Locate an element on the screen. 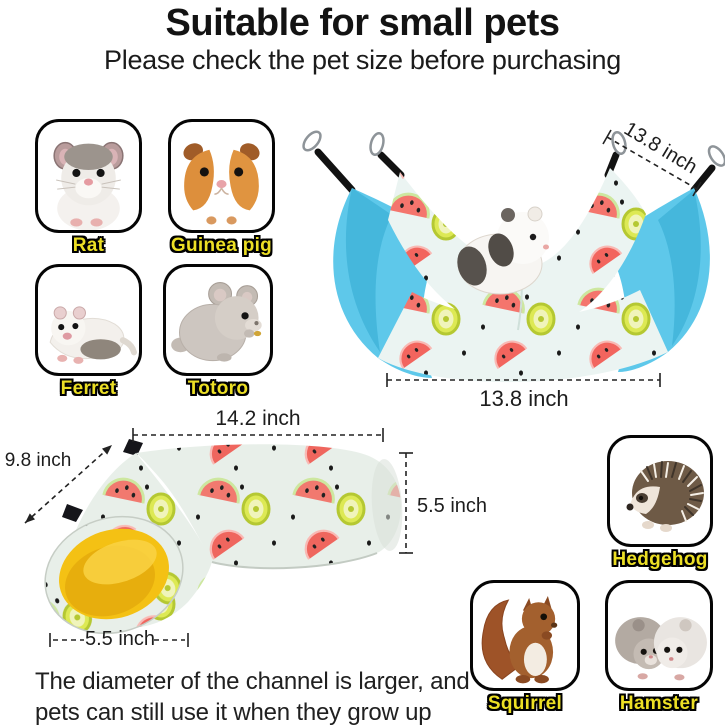  tunnel-depth-dimension-line is located at coordinates (68, 484).